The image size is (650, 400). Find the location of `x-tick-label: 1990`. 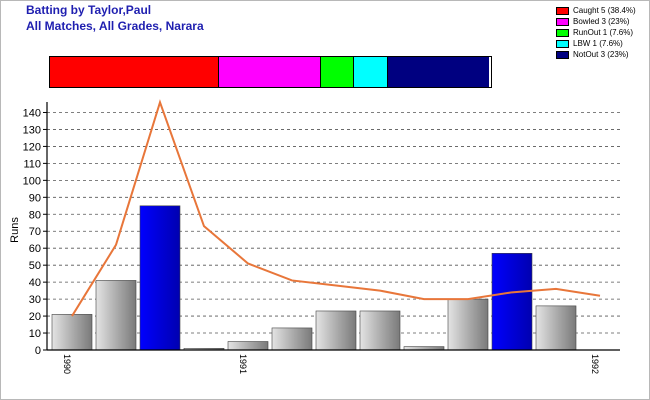

x-tick-label: 1990 is located at coordinates (67, 364).